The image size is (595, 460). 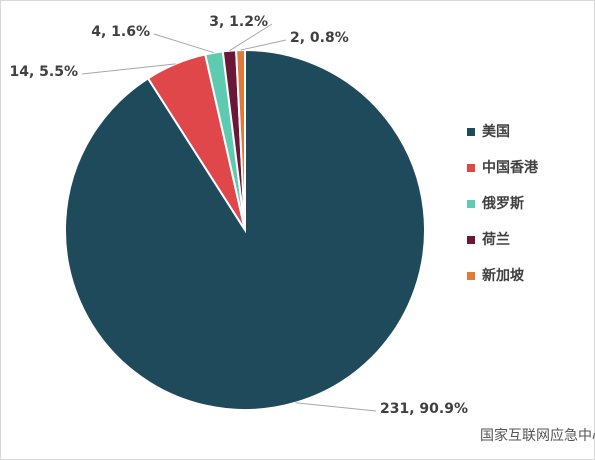 What do you see at coordinates (503, 275) in the screenshot?
I see `legend-label: 新加坡` at bounding box center [503, 275].